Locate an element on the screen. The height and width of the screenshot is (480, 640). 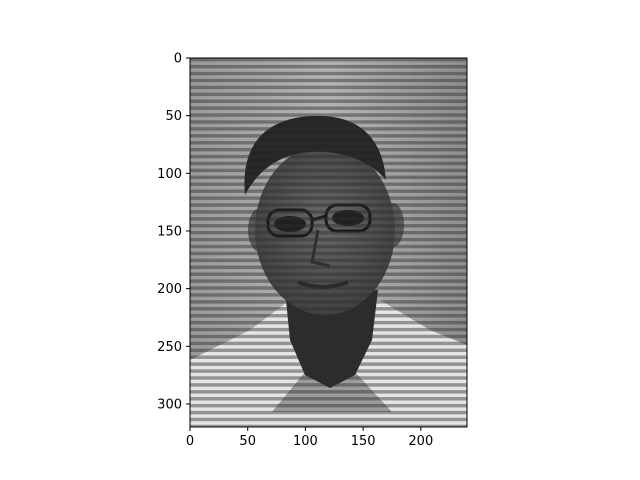
x-tick-label: 0 is located at coordinates (190, 441).